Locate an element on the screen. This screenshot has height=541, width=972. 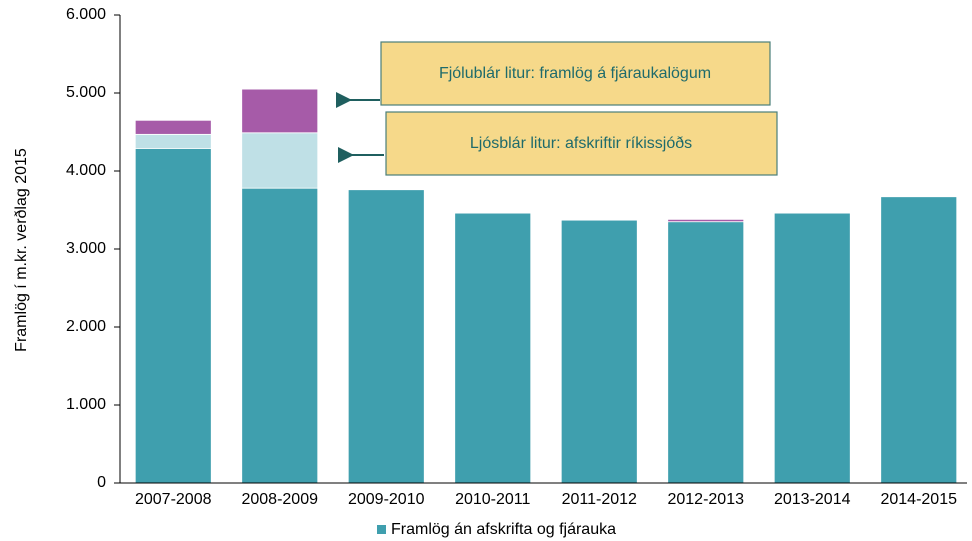
x-tick-label: 2012-2013 is located at coordinates (705, 499).